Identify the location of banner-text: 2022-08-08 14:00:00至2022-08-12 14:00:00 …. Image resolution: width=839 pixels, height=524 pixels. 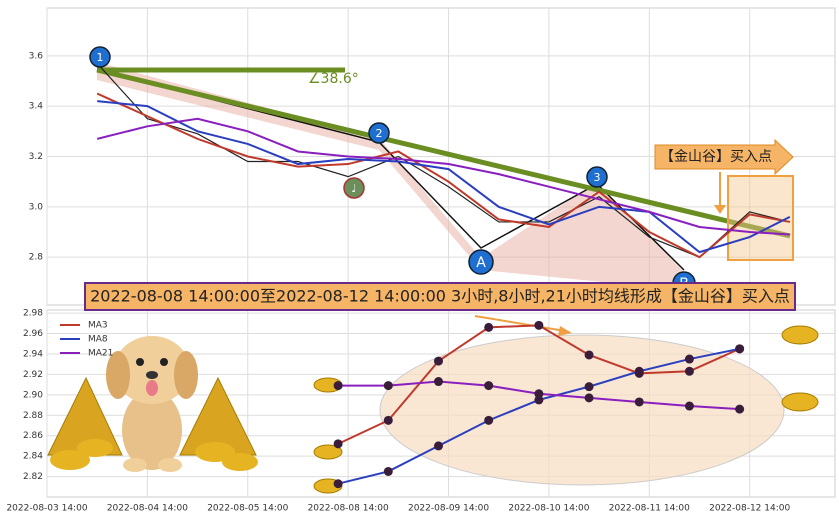
(440, 296).